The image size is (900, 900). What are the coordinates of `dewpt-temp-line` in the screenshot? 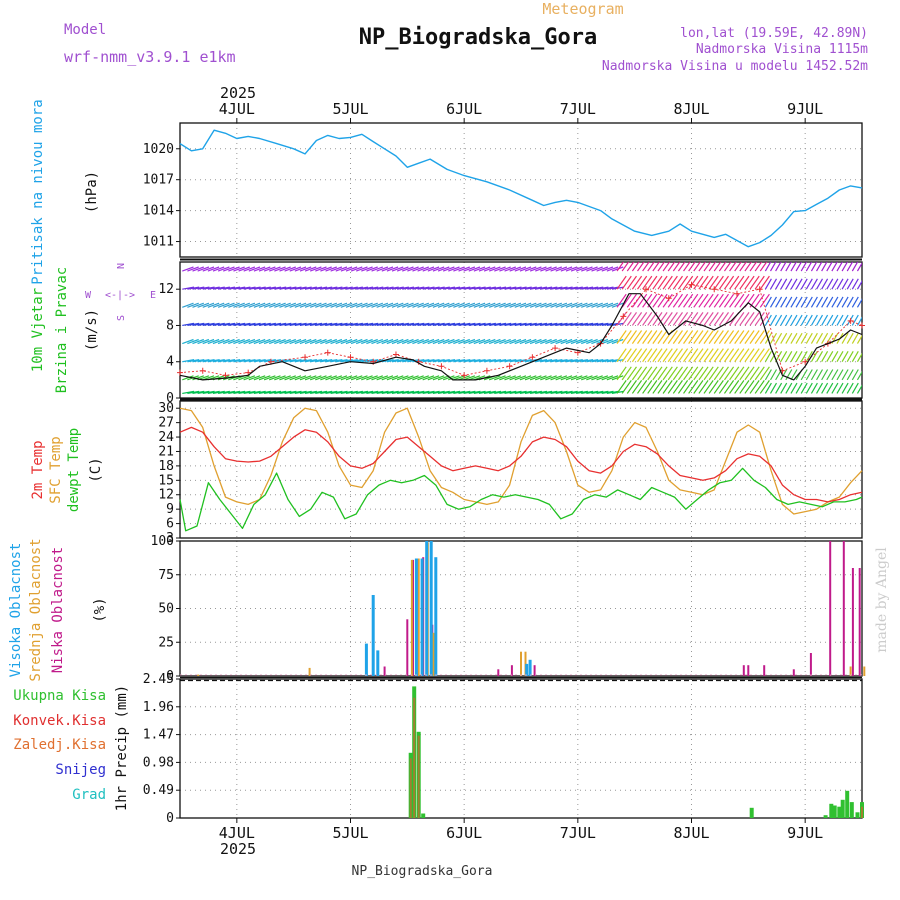 It's located at (521, 499).